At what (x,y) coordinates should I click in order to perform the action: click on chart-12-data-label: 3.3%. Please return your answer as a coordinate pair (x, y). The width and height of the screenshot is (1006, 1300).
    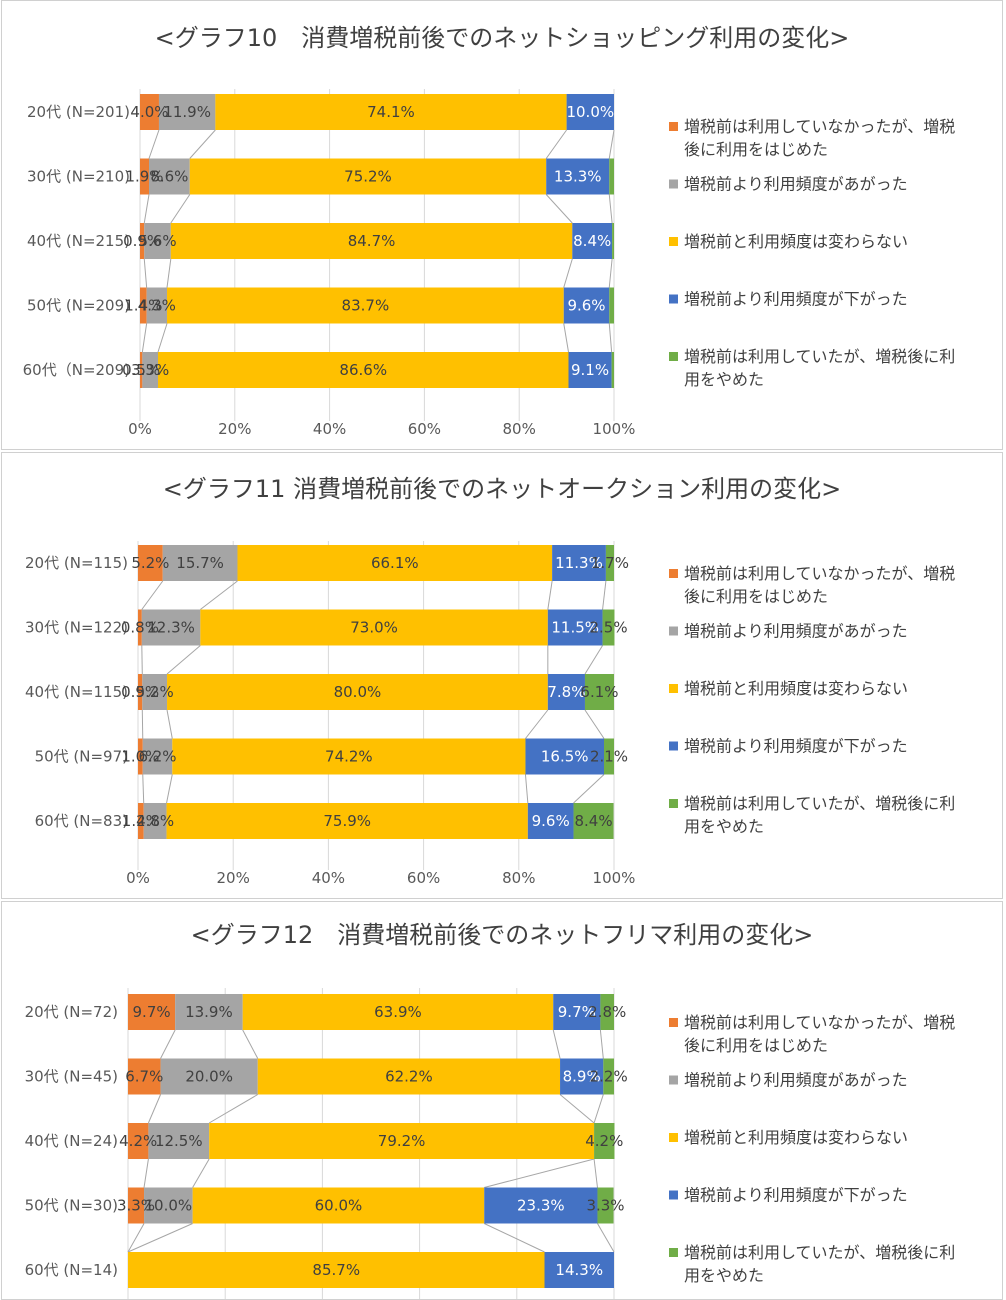
    Looking at the image, I should click on (136, 1206).